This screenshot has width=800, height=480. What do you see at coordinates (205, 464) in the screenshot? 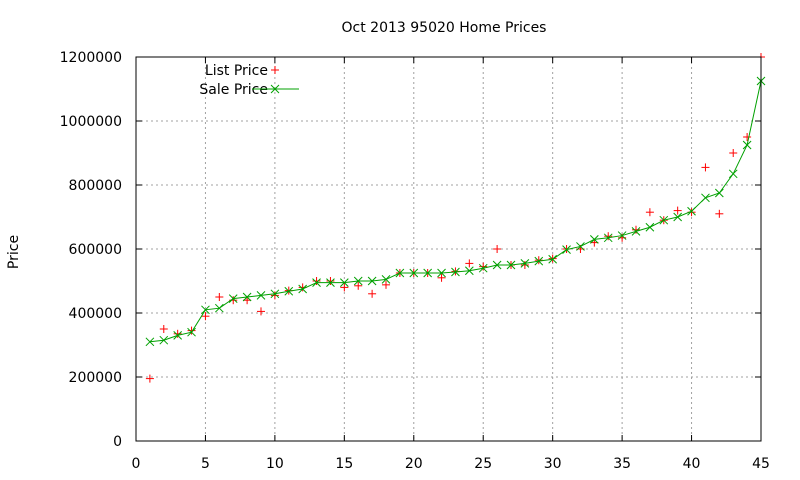
I see `x-tick-label: 5` at bounding box center [205, 464].